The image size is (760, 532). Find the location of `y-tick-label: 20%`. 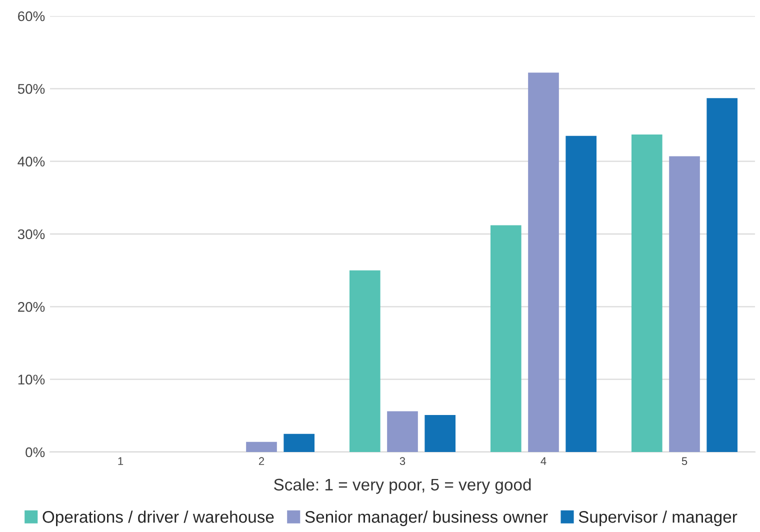

y-tick-label: 20% is located at coordinates (31, 307).